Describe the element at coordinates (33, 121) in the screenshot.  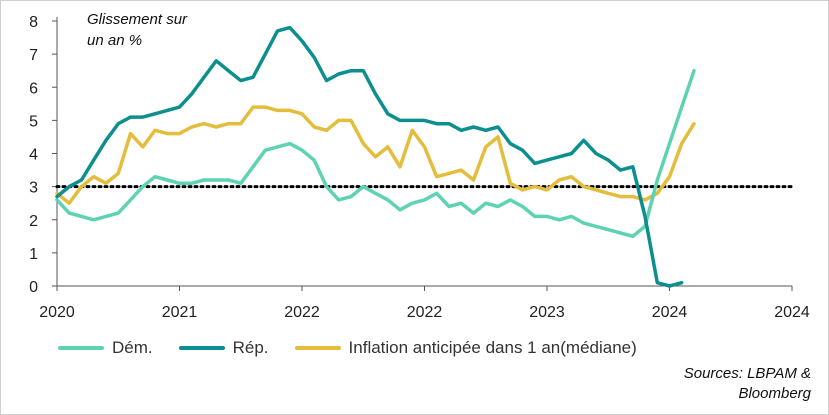
I see `y-tick-label: 5` at that location.